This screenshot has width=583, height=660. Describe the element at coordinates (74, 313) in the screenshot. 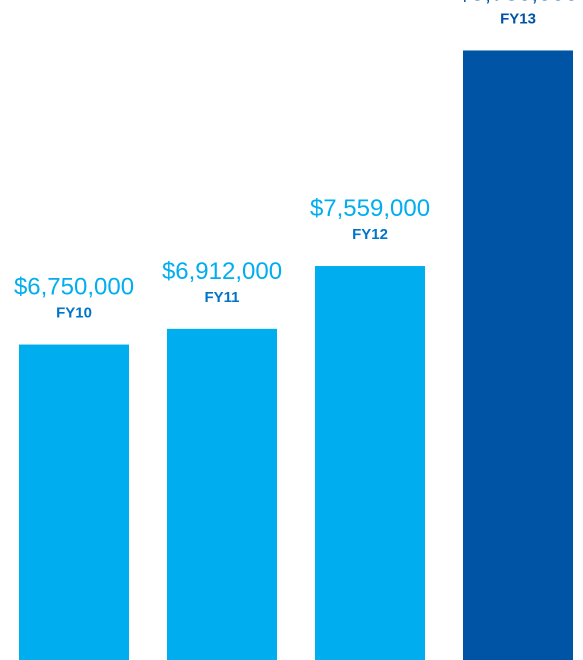

I see `category-label-fy10: FY10` at that location.